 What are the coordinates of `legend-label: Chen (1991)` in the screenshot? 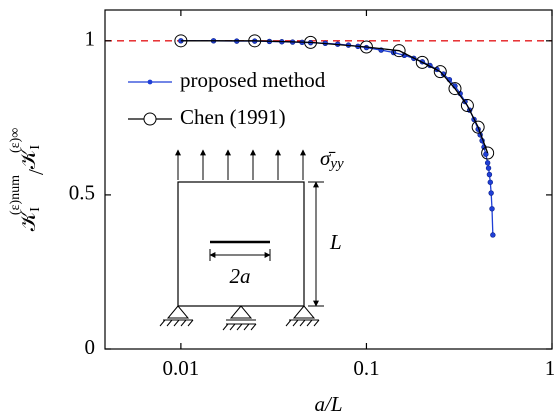 It's located at (233, 117).